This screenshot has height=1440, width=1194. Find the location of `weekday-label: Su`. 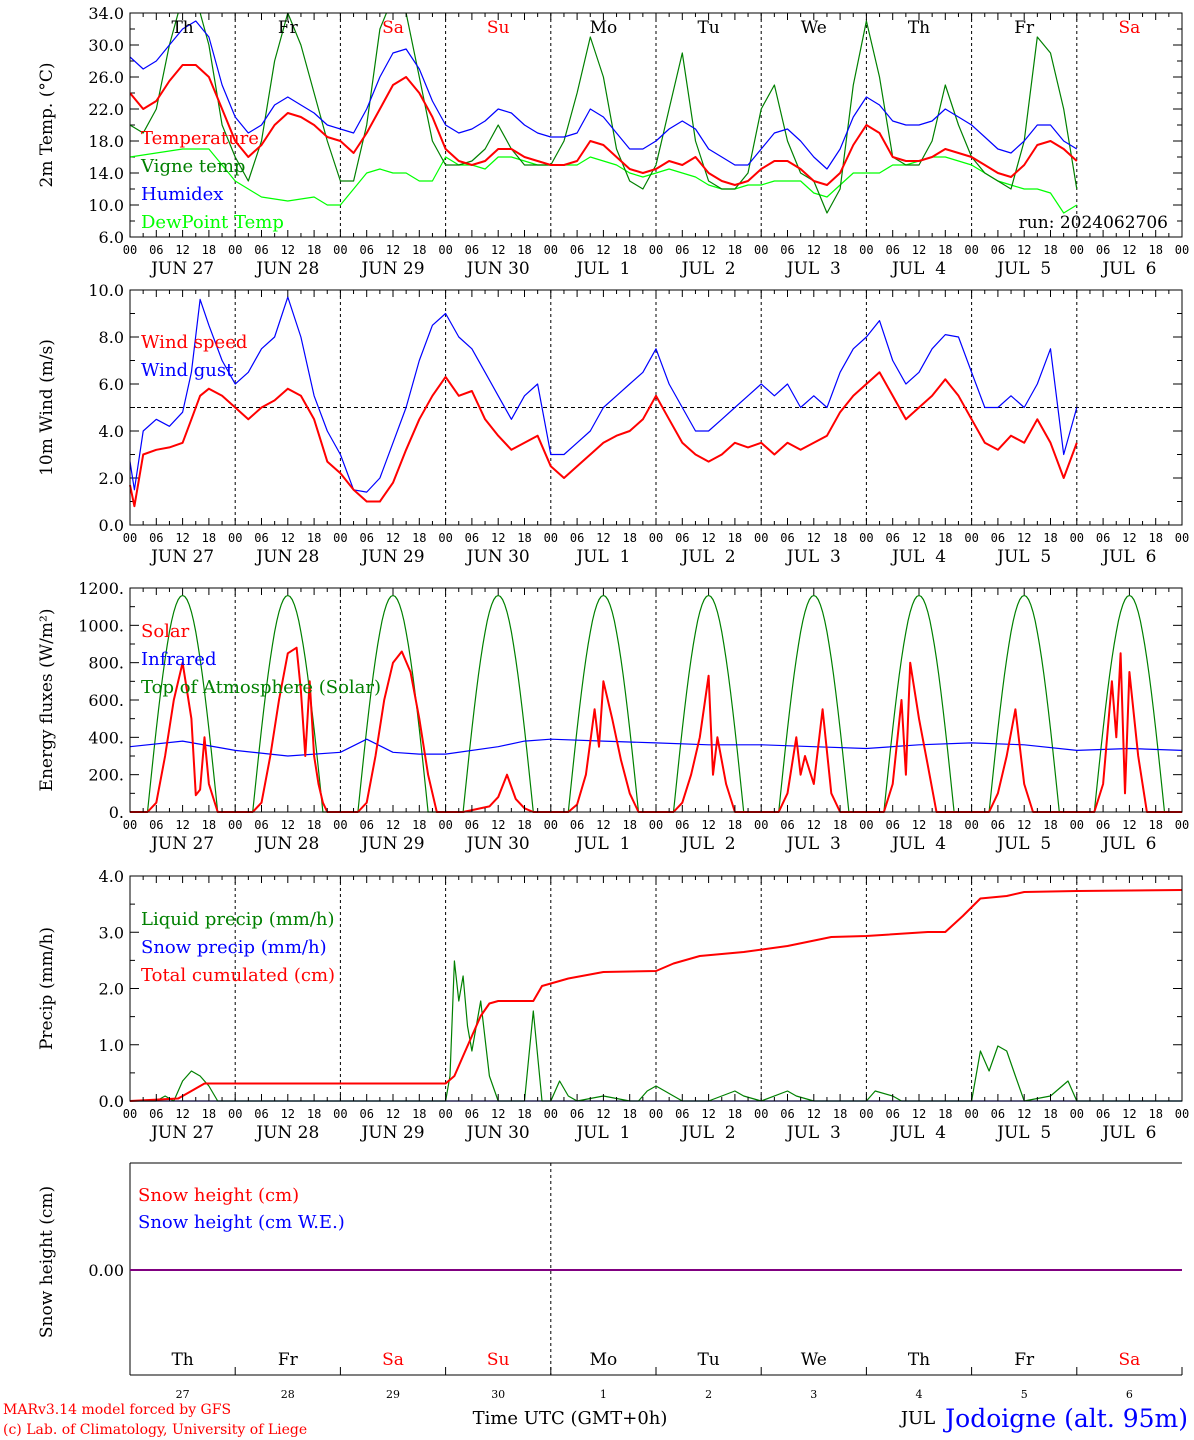

weekday-label: Su is located at coordinates (498, 1360).